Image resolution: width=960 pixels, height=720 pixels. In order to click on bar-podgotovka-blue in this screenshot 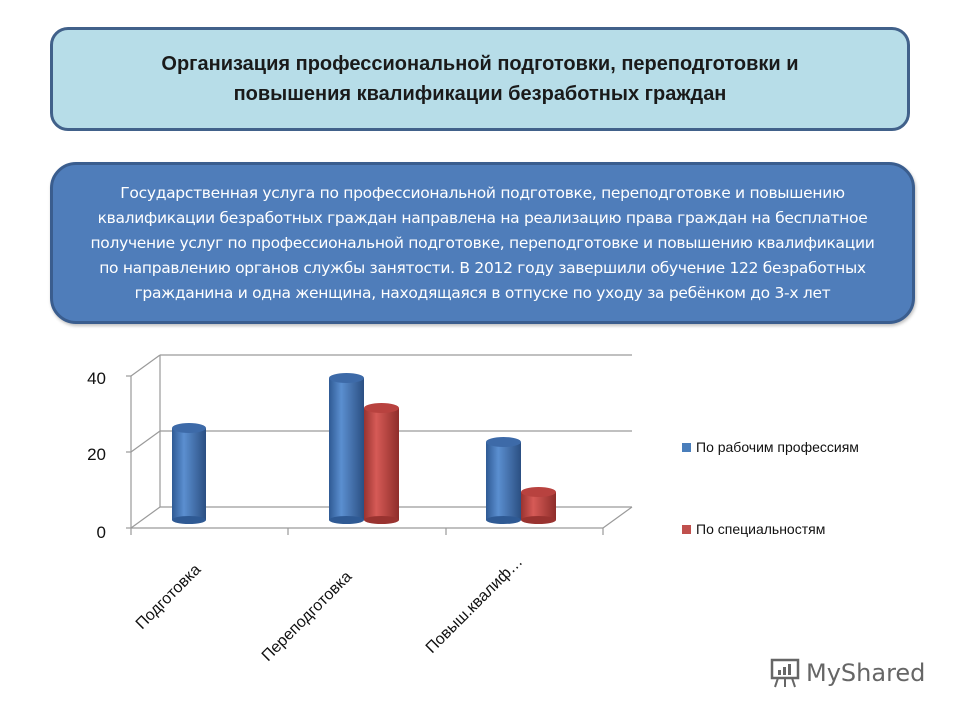, I will do `click(189, 473)`.